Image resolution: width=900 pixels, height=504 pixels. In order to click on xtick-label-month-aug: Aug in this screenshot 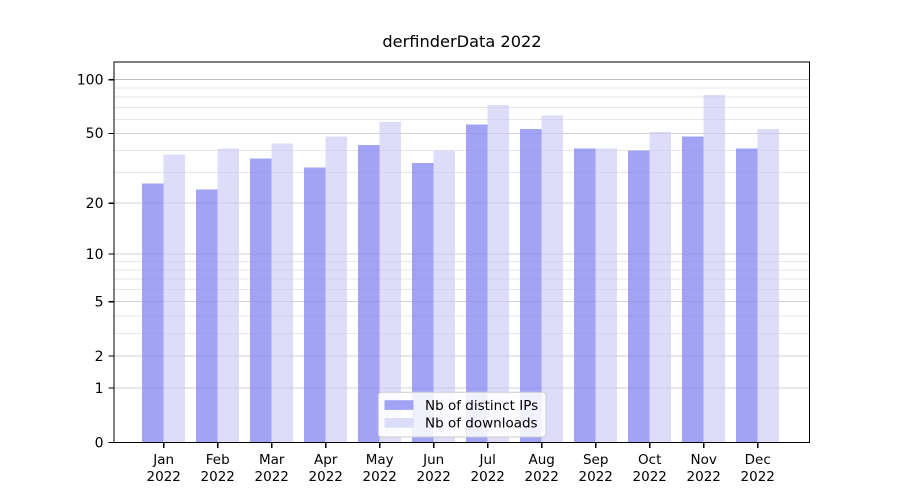, I will do `click(542, 460)`.